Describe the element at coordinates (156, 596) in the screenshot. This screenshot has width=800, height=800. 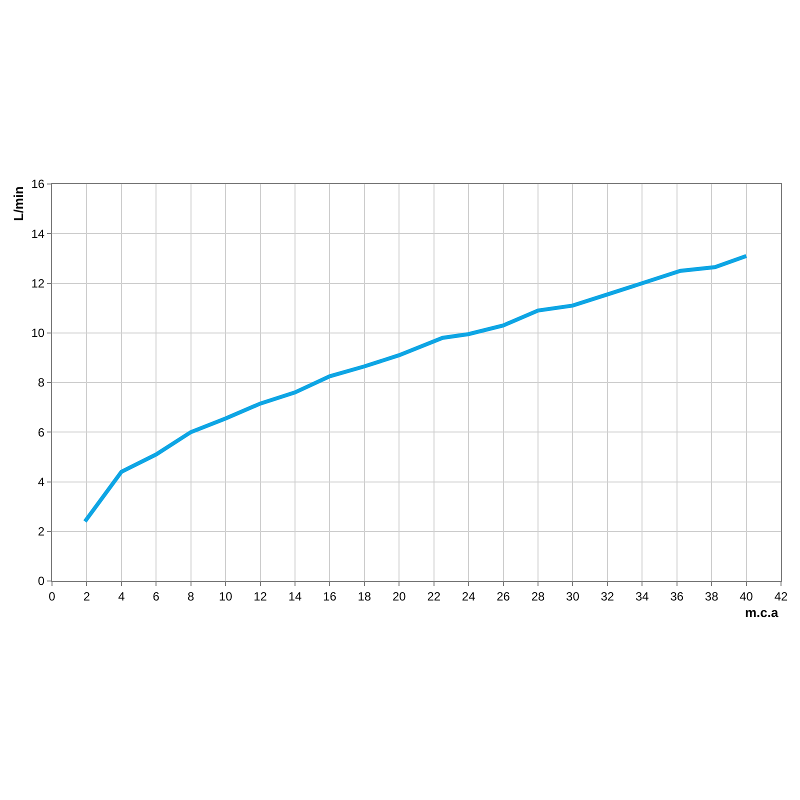
I see `x-tick-label: 6` at that location.